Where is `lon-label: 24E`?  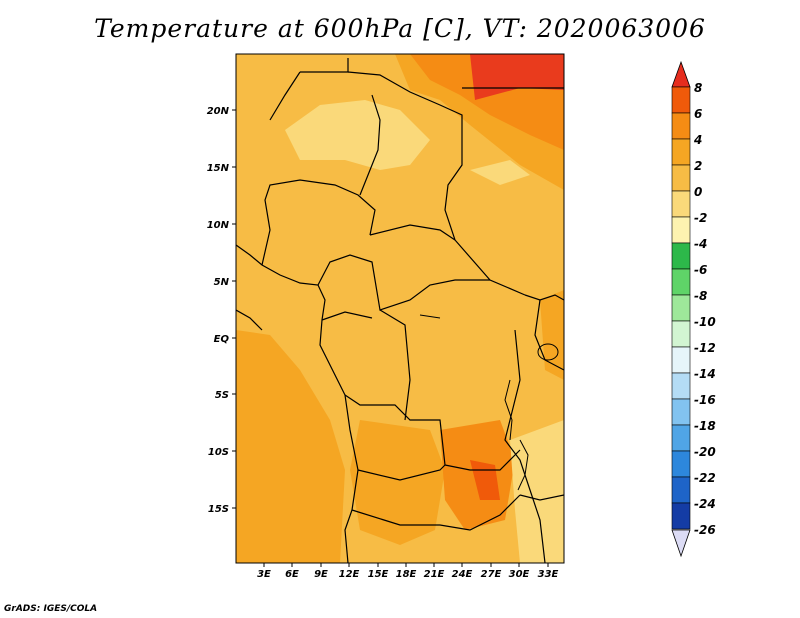 lon-label: 24E is located at coordinates (462, 574).